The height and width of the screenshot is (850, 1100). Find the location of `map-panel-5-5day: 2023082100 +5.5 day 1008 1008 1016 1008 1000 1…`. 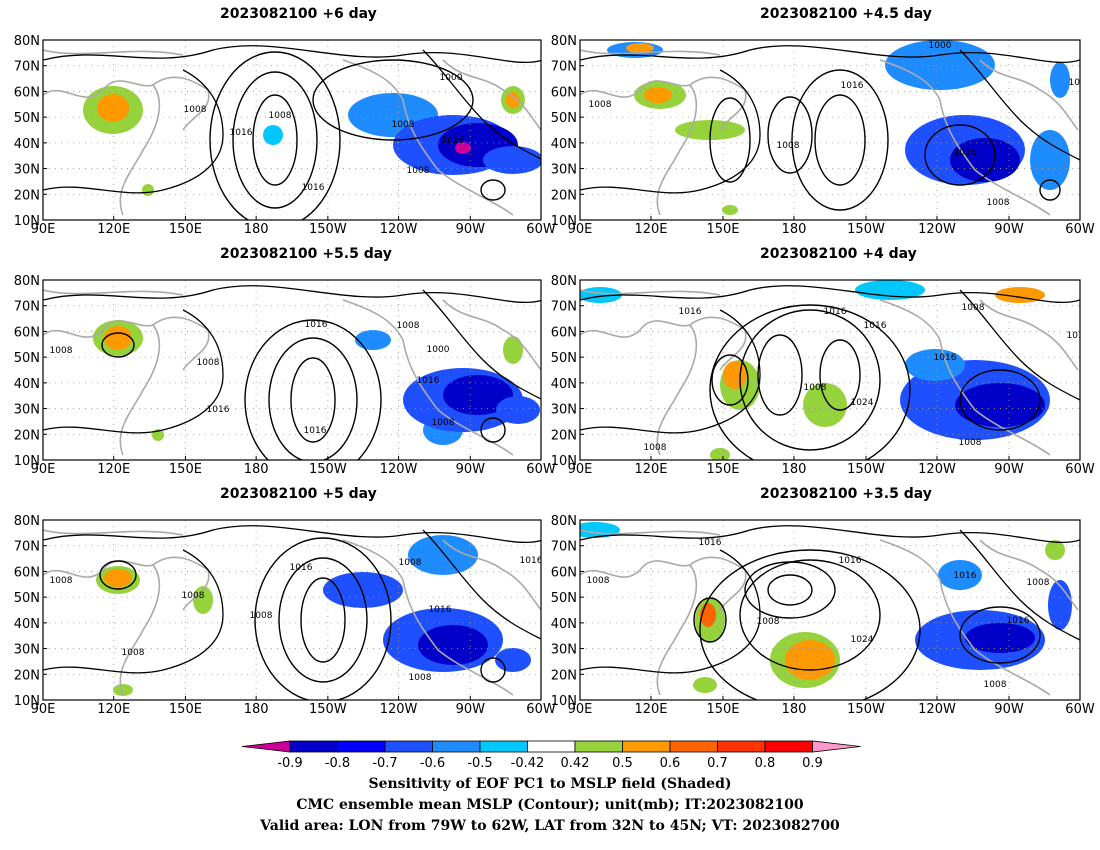

map-panel-5-5day: 2023082100 +5.5 day 1008 1008 1016 1008 1000 1… is located at coordinates (278, 360).